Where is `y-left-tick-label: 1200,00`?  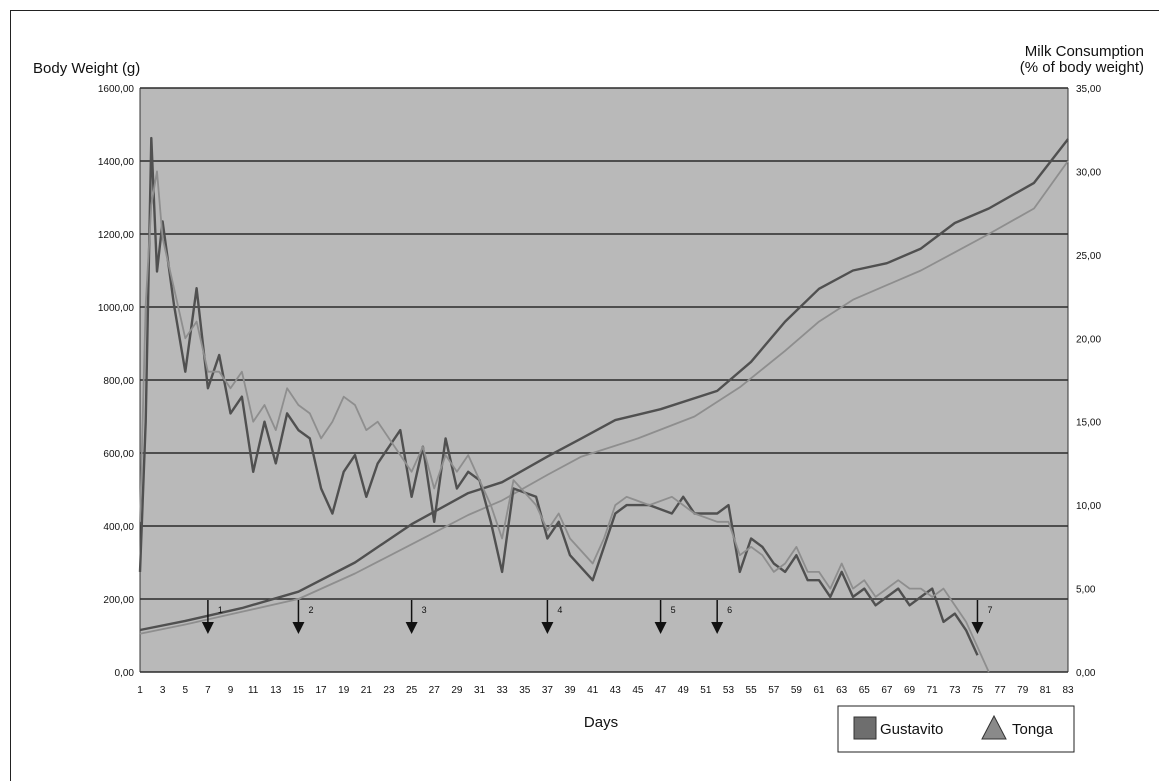 y-left-tick-label: 1200,00 is located at coordinates (116, 235).